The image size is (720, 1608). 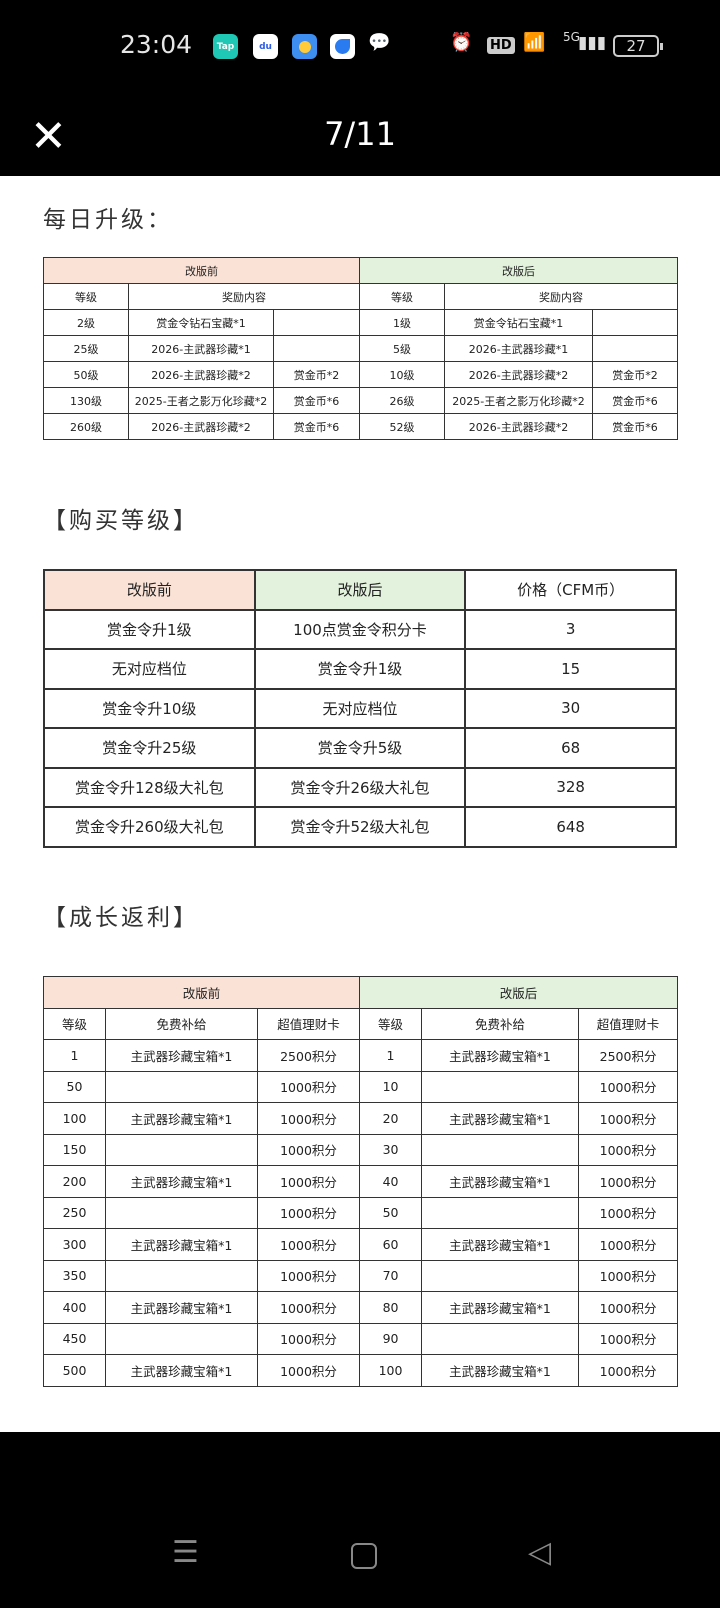 I want to click on cell-level: 20, so click(x=391, y=1118).